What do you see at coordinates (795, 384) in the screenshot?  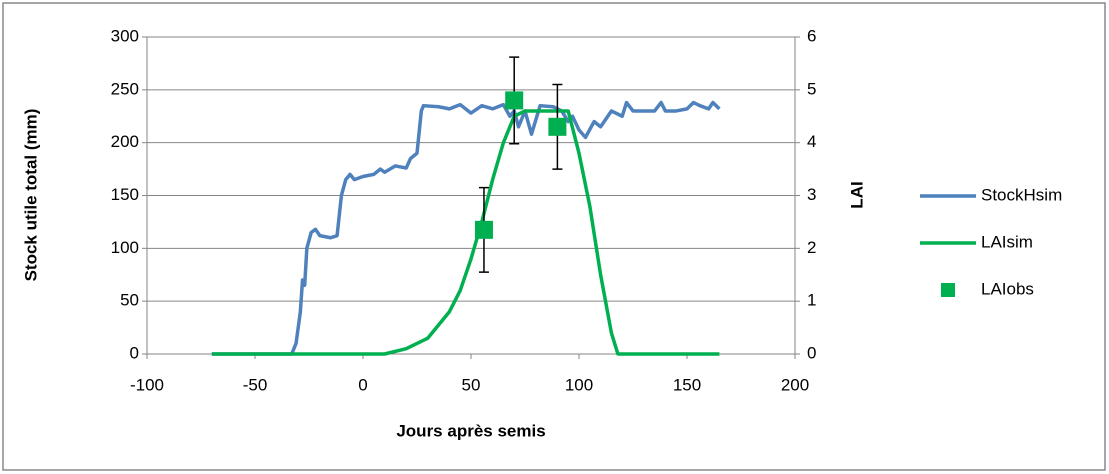 I see `x-tick-label: 200` at bounding box center [795, 384].